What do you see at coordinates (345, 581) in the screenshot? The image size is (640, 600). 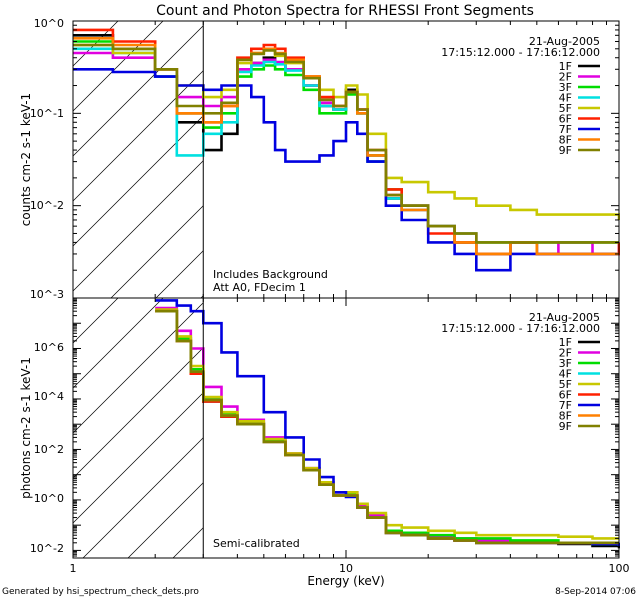 I see `x-axis-label: Energy (keV)` at bounding box center [345, 581].